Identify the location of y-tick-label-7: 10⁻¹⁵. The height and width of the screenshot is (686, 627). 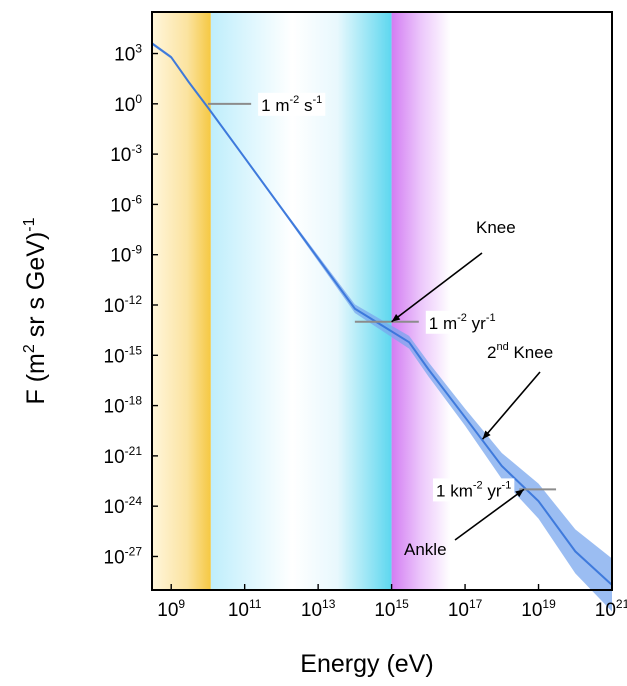
(123, 355).